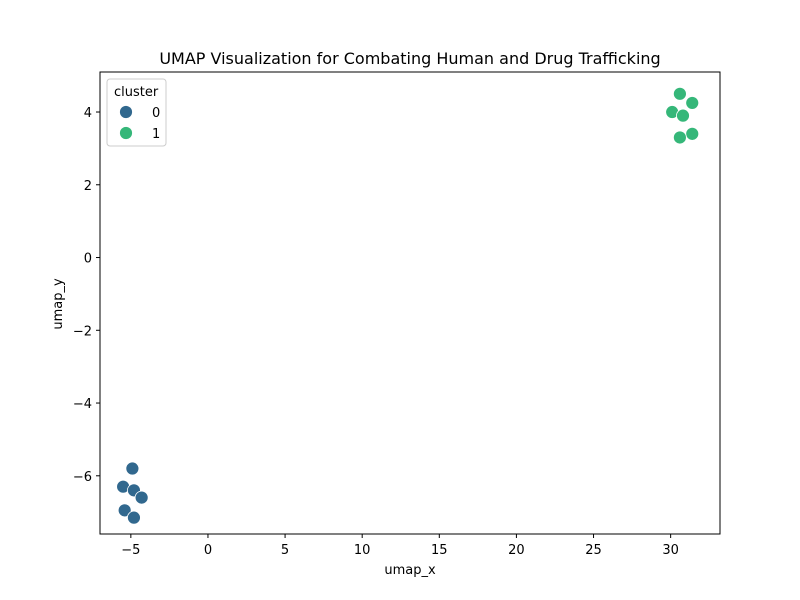 The image size is (800, 600). What do you see at coordinates (156, 113) in the screenshot?
I see `legend-label-cluster-0: 0` at bounding box center [156, 113].